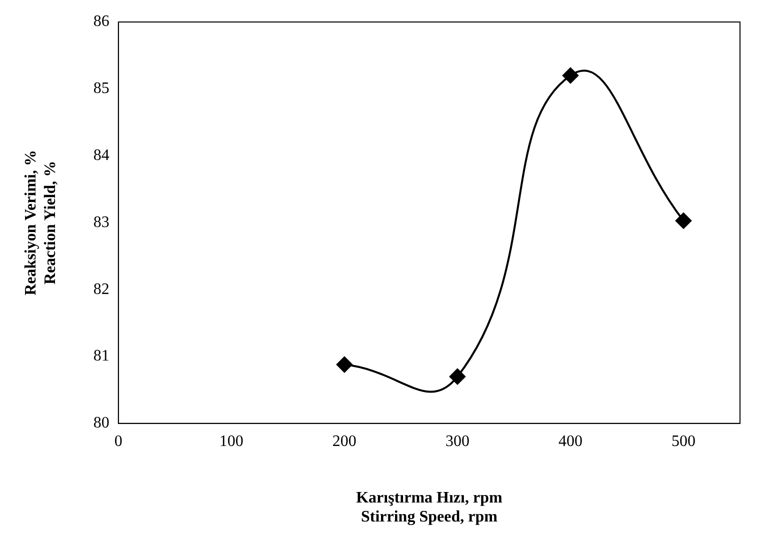  I want to click on x-tick-label: 0, so click(118, 441).